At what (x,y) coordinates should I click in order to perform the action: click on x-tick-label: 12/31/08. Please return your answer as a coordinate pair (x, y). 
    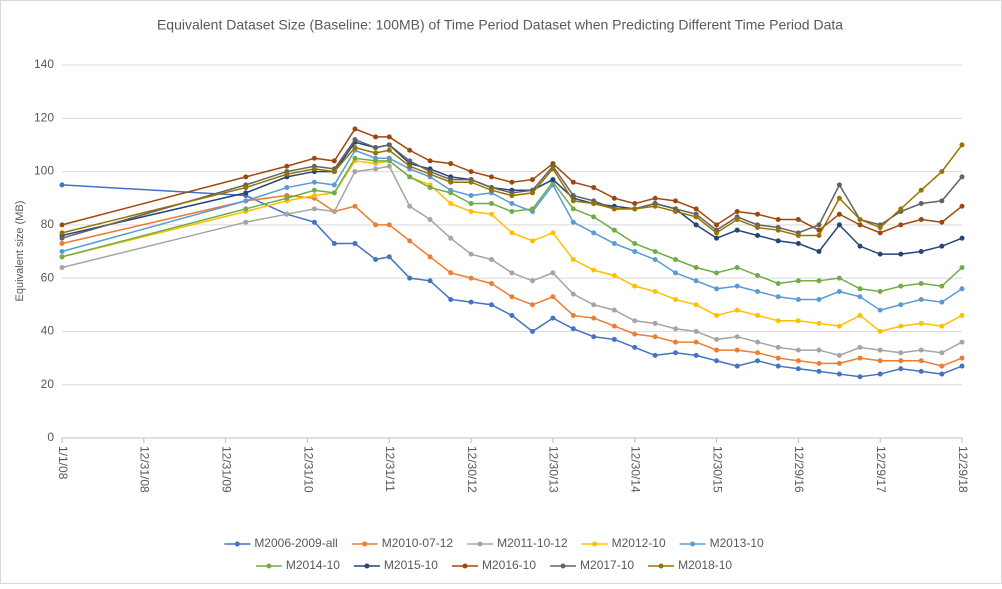
    Looking at the image, I should click on (145, 469).